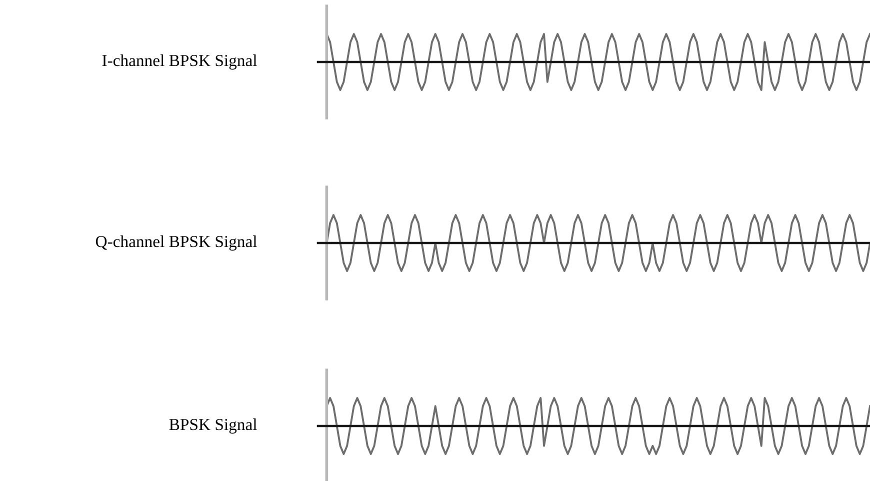 The width and height of the screenshot is (870, 481). What do you see at coordinates (179, 62) in the screenshot?
I see `y-axis-title: I-channel BPSK Signal` at bounding box center [179, 62].